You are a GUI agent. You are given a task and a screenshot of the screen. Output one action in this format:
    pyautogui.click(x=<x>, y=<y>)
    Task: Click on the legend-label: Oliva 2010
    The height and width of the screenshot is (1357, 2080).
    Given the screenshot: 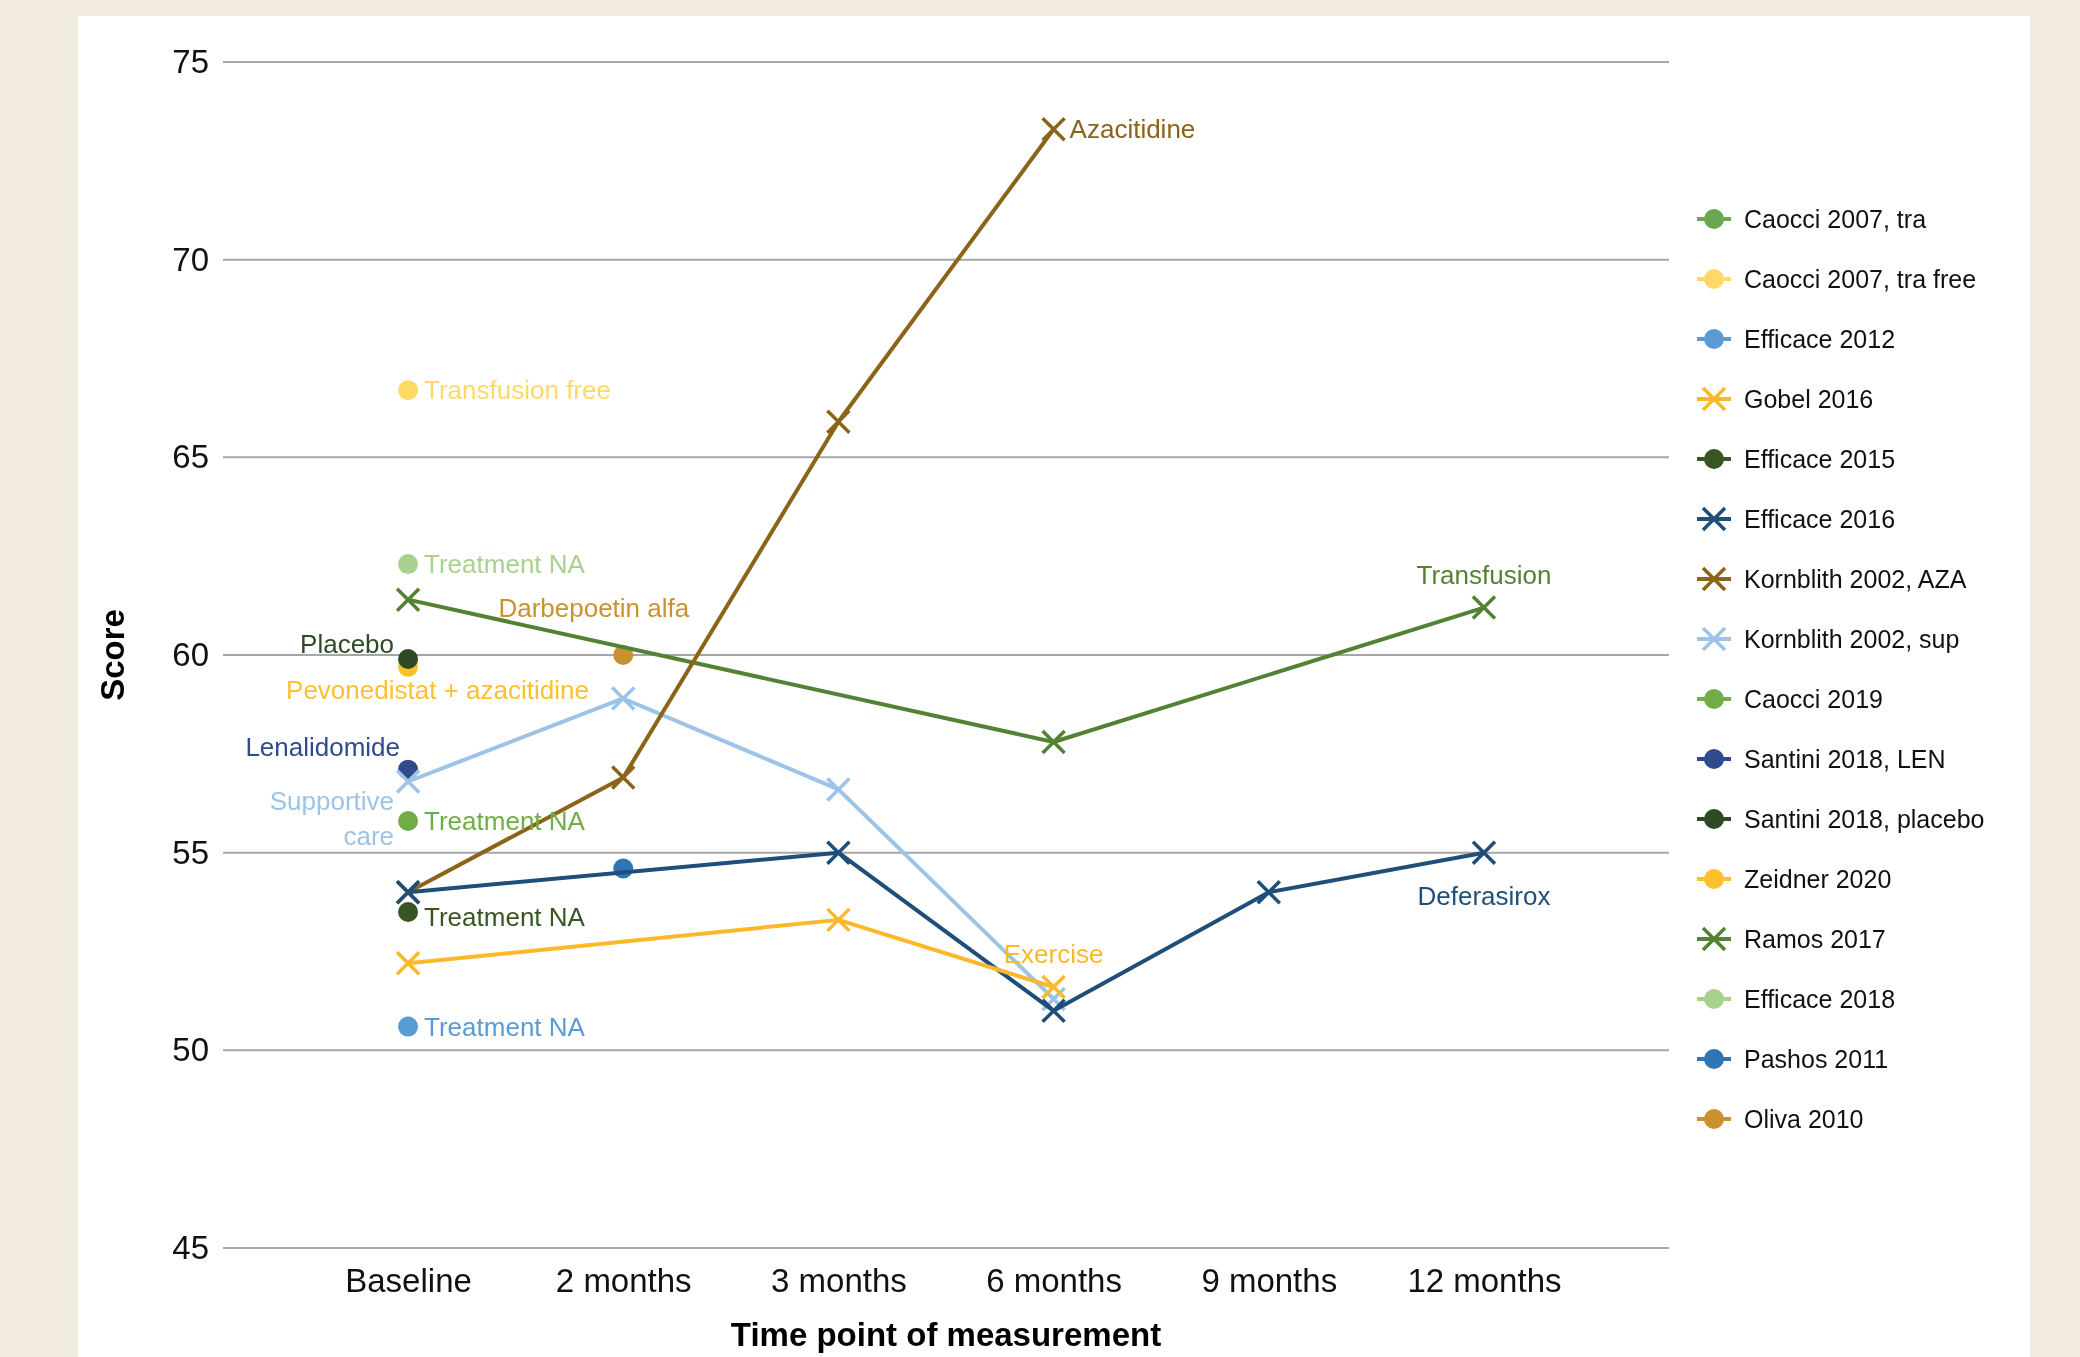 What is the action you would take?
    pyautogui.click(x=1804, y=1119)
    